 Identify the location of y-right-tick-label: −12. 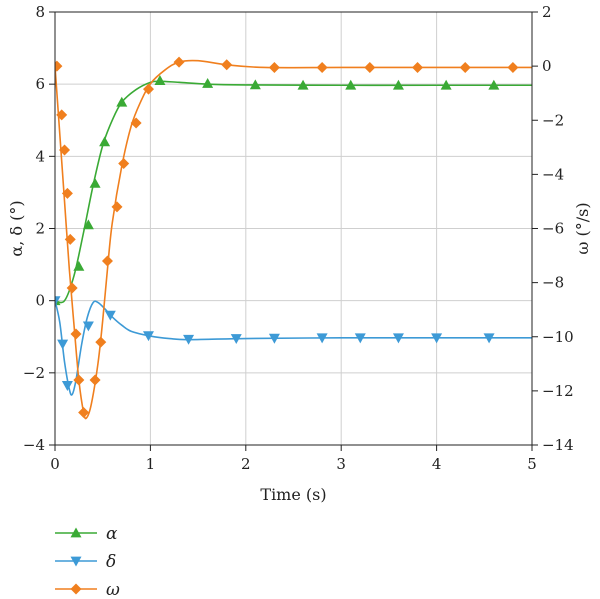
(558, 391).